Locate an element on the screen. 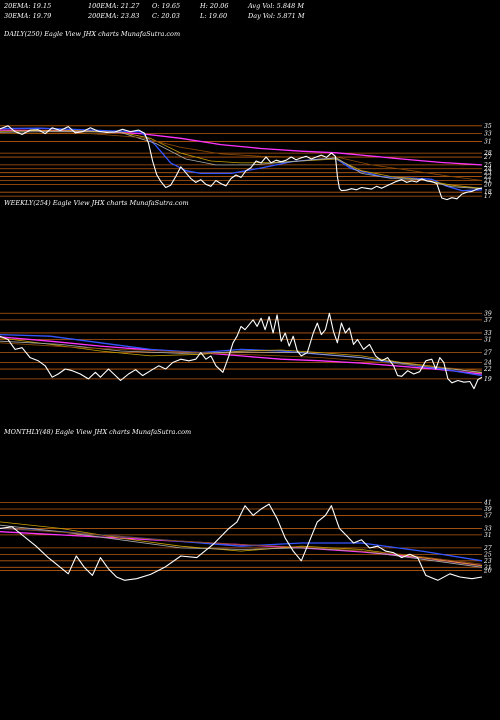  daily-tick-label: 35 is located at coordinates (488, 126).